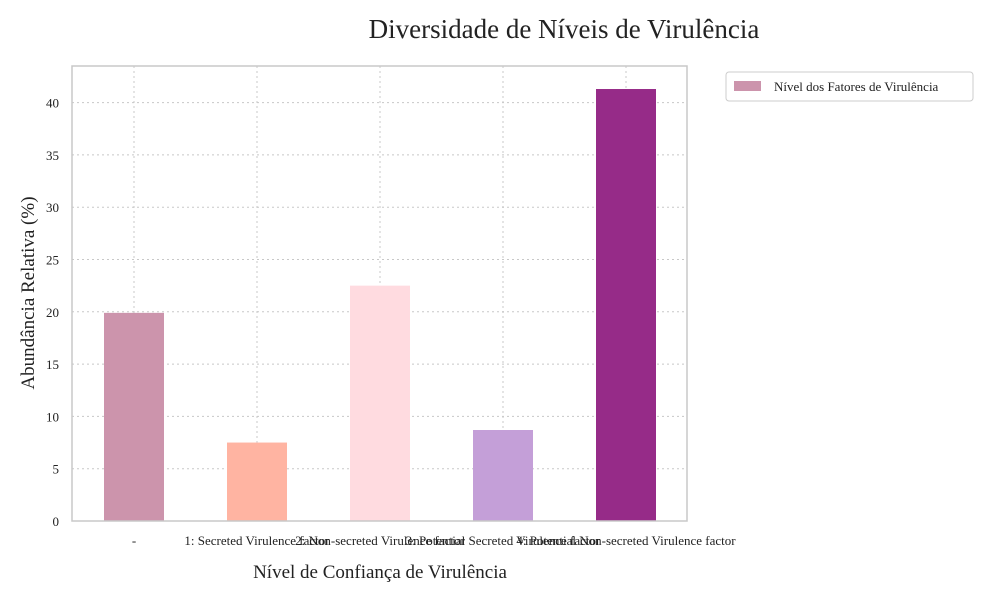 Image resolution: width=1000 pixels, height=600 pixels. What do you see at coordinates (52, 103) in the screenshot?
I see `y-tick-label-40: 40` at bounding box center [52, 103].